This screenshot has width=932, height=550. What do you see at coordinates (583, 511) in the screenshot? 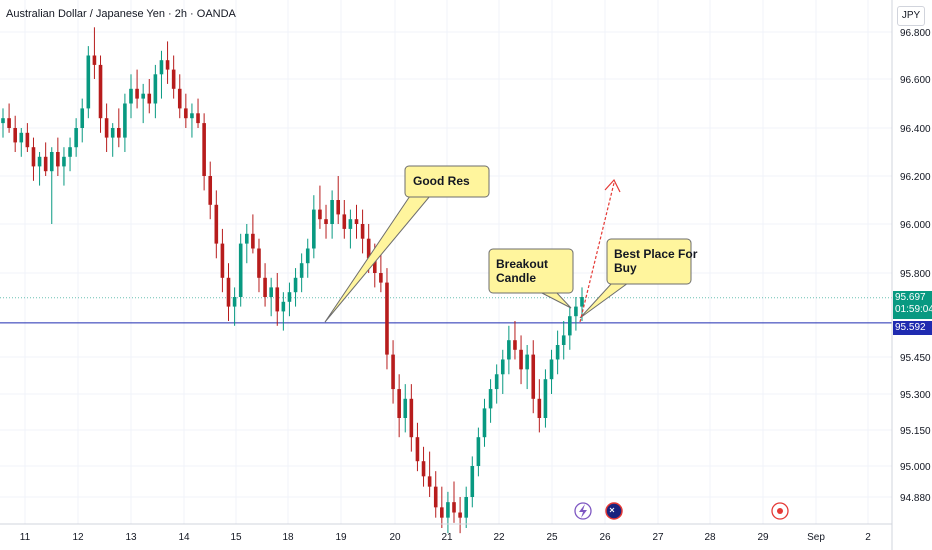
I see `lightning-icon` at bounding box center [583, 511].